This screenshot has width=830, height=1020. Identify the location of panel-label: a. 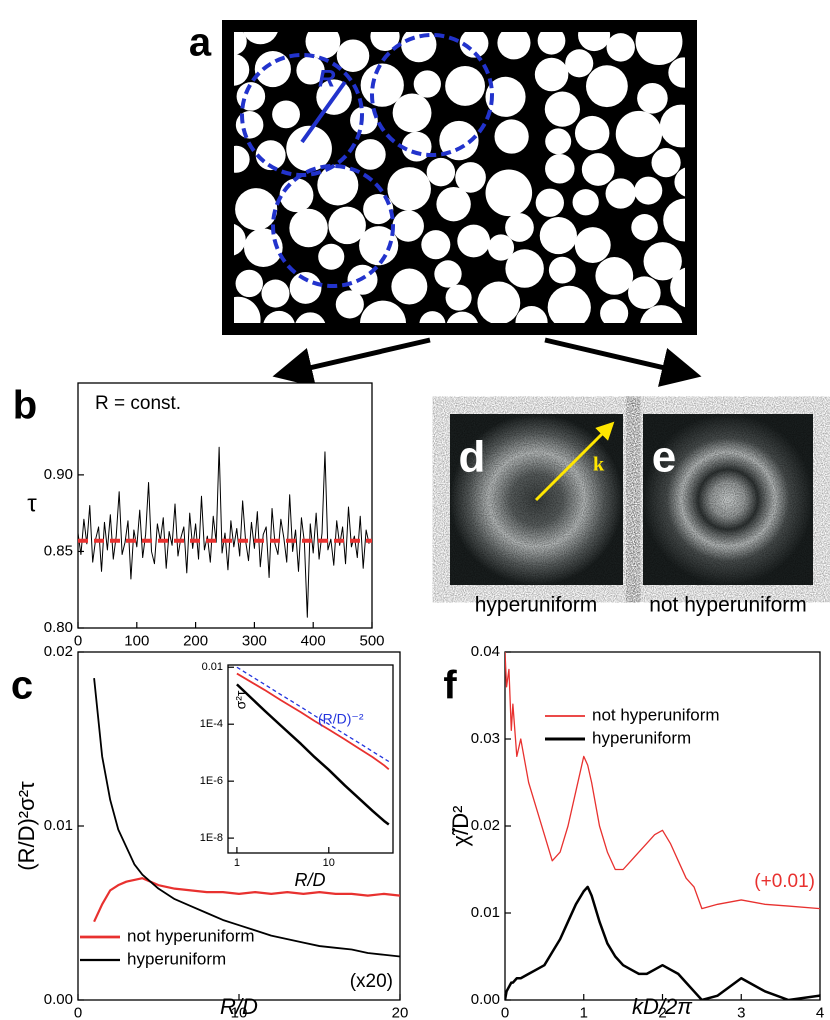
(200, 43).